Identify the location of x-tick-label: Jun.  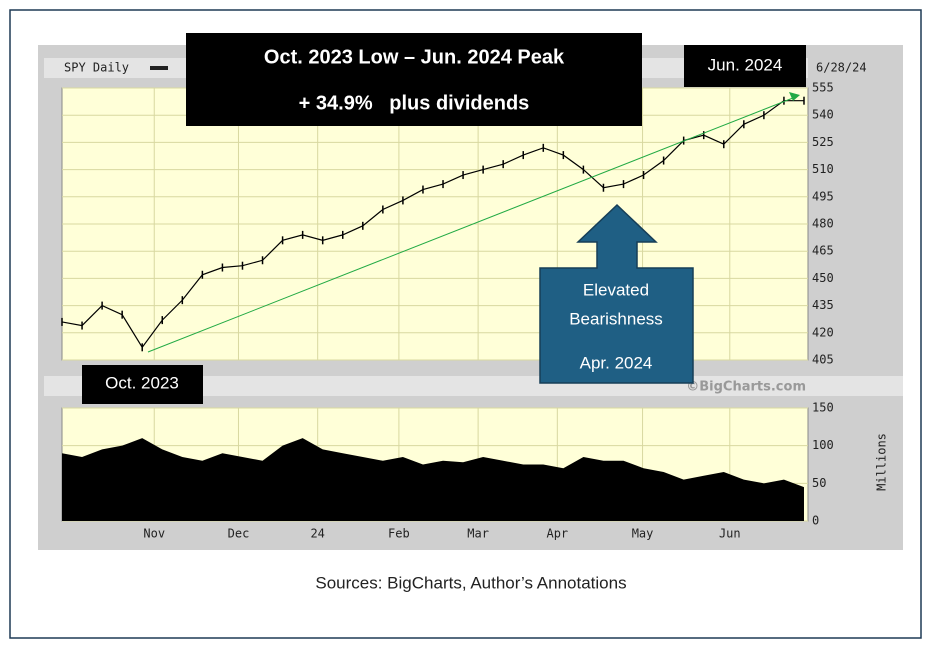
(730, 534).